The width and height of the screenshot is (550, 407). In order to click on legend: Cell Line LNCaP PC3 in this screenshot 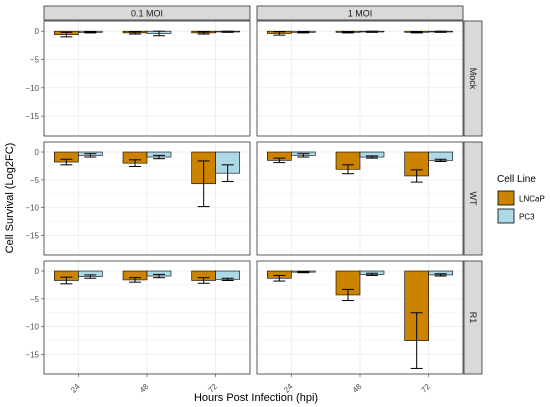, I will do `click(521, 199)`.